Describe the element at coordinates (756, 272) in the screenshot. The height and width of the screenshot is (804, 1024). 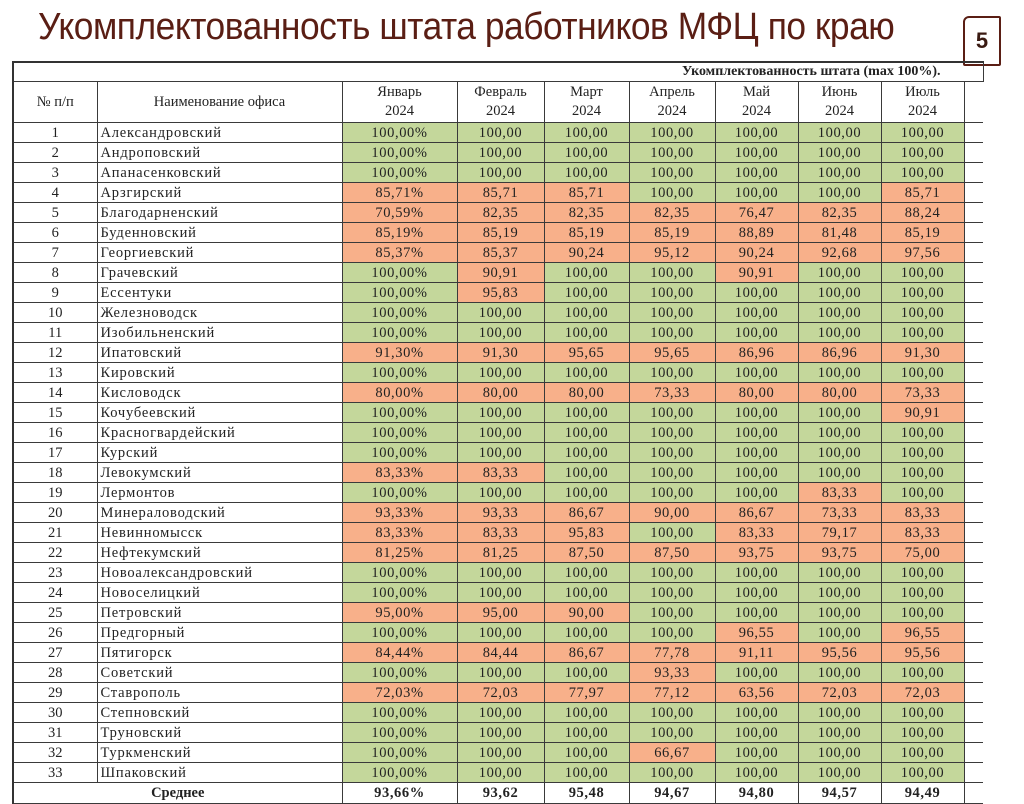
I see `staffing-value: 90,91` at that location.